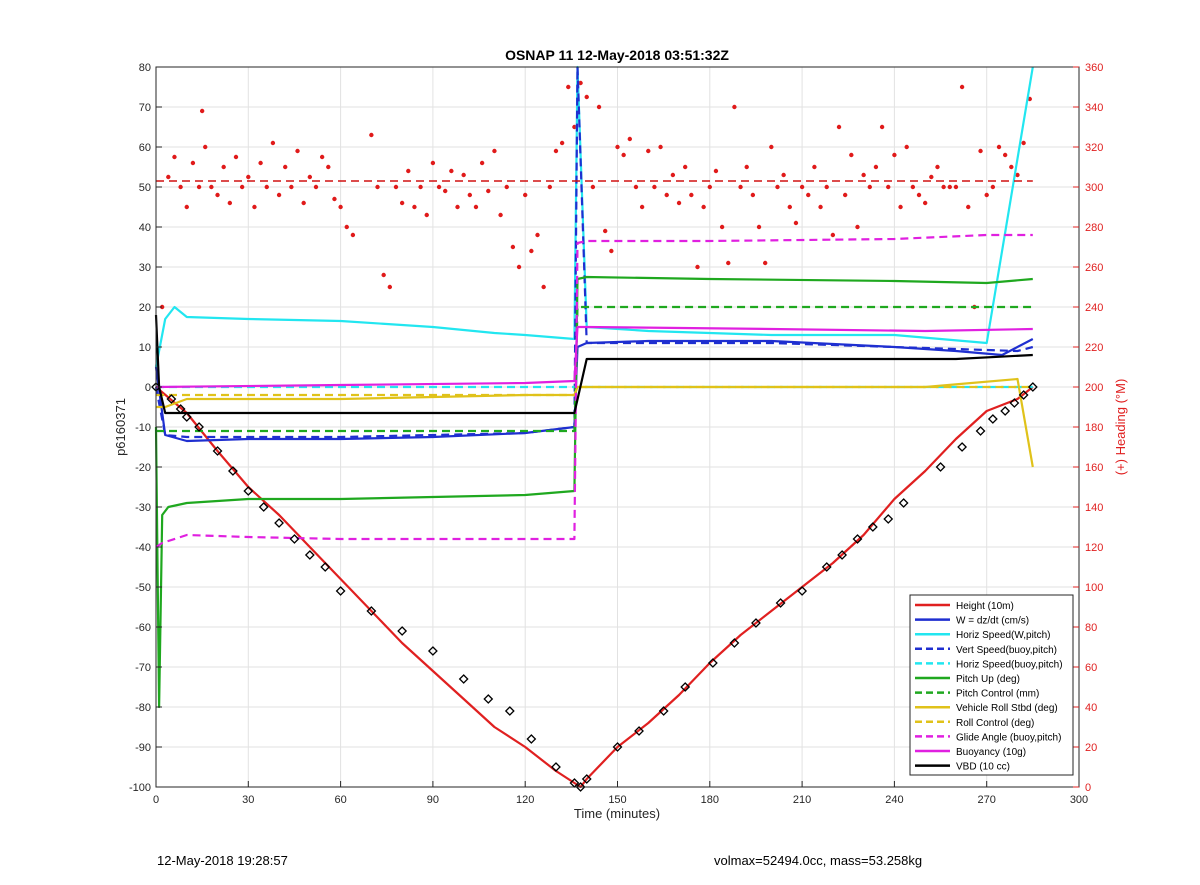 This screenshot has width=1200, height=885. Describe the element at coordinates (991, 685) in the screenshot. I see `legend-box` at that location.